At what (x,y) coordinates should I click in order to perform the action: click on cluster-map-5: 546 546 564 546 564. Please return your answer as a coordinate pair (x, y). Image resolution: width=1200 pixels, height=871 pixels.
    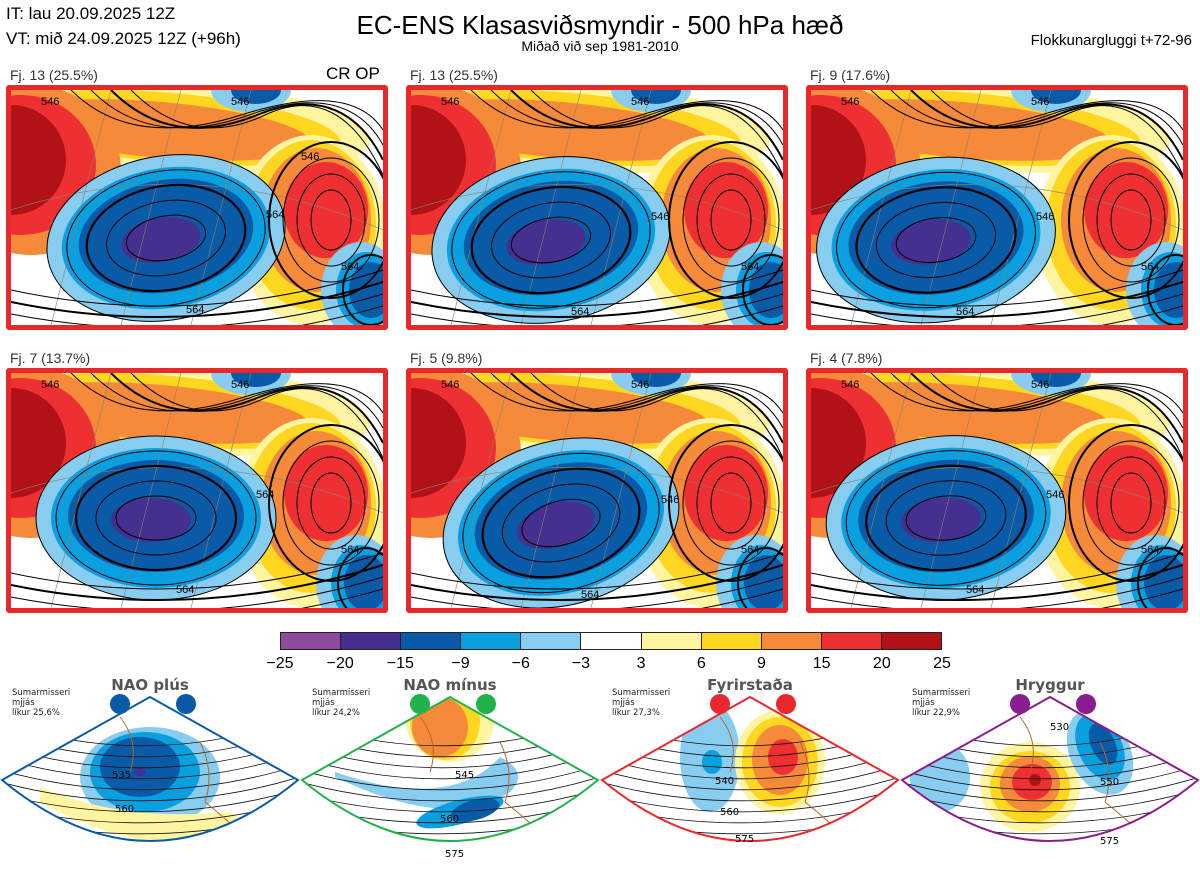
    Looking at the image, I should click on (597, 490).